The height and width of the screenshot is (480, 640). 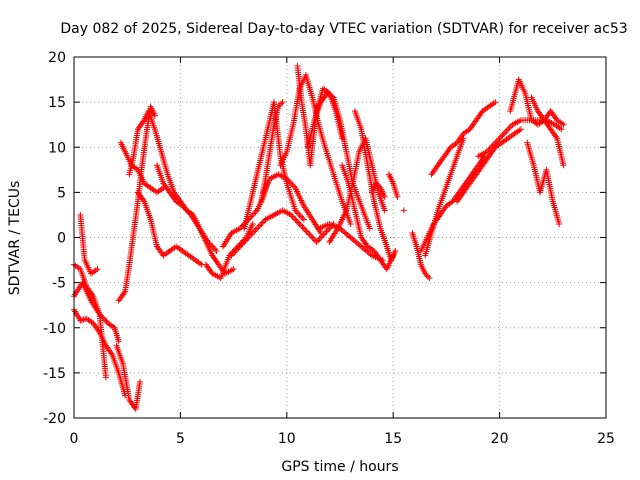 I want to click on x-tick-label: 20, so click(x=500, y=439).